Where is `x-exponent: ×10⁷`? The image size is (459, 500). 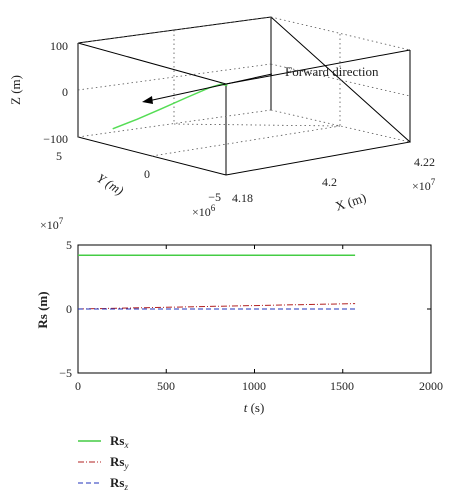
x-exponent: ×10⁷ is located at coordinates (424, 185).